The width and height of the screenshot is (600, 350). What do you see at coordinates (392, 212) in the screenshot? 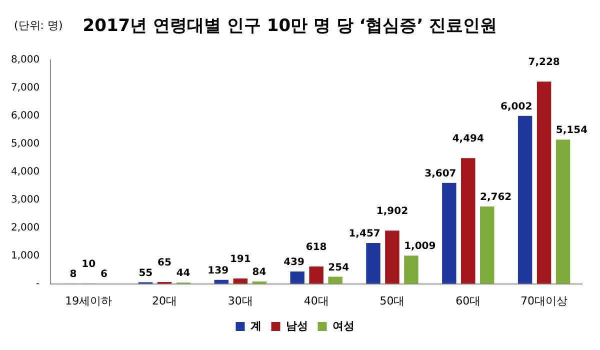
I see `data-label: 1,902` at bounding box center [392, 212].